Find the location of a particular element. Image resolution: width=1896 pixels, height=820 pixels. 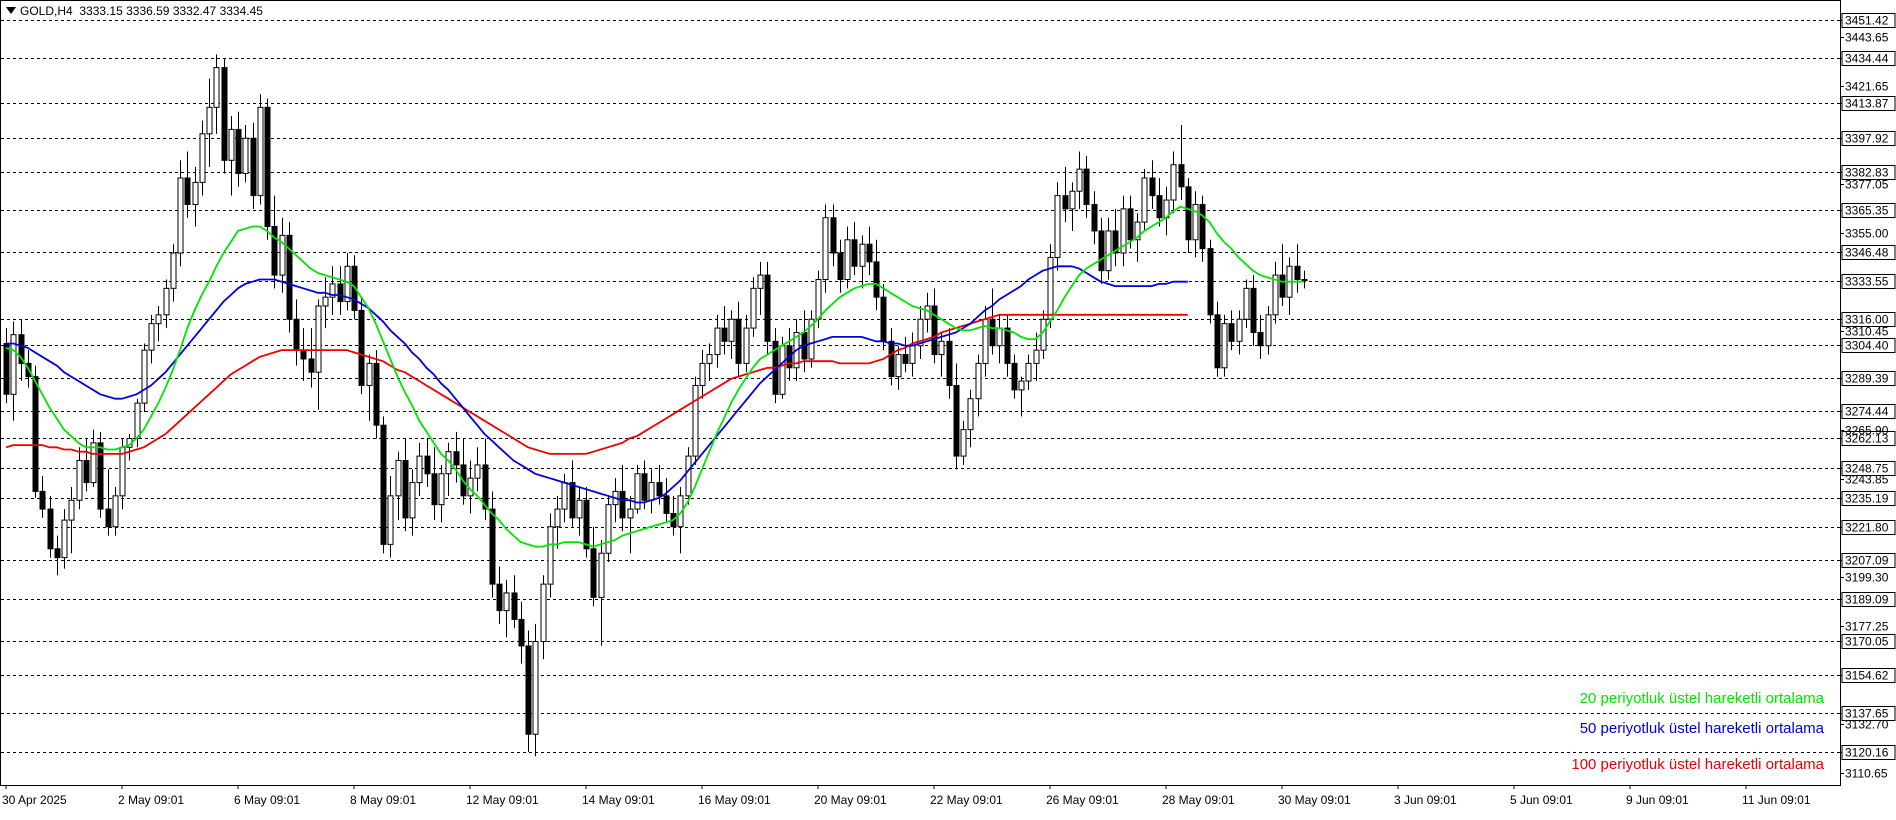

y-tick-label: 3243.85 is located at coordinates (1867, 480).